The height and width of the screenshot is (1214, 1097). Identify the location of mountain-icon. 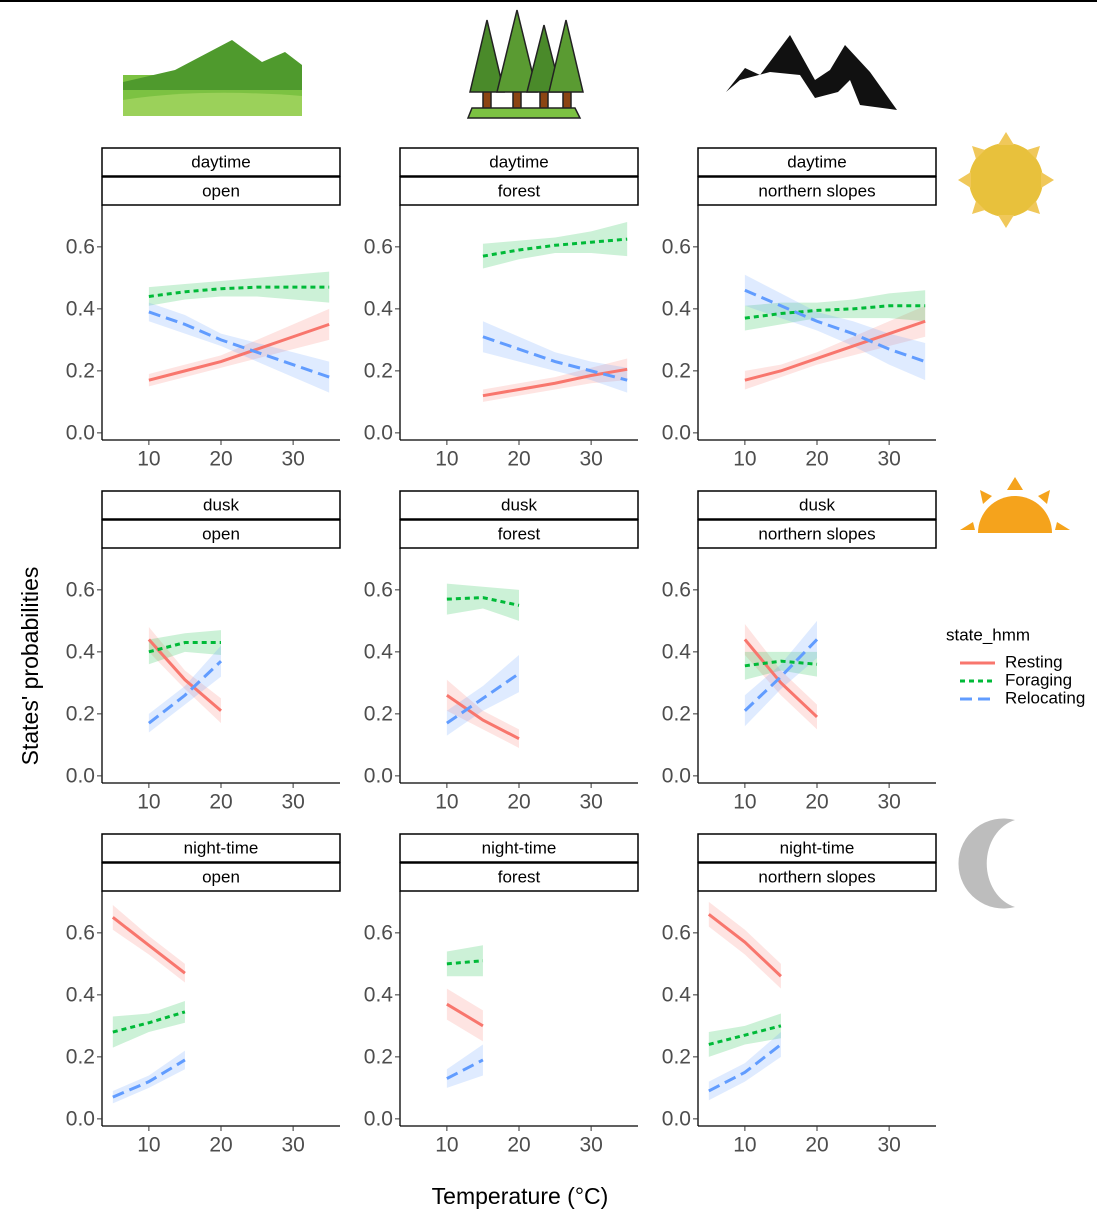
(811, 72).